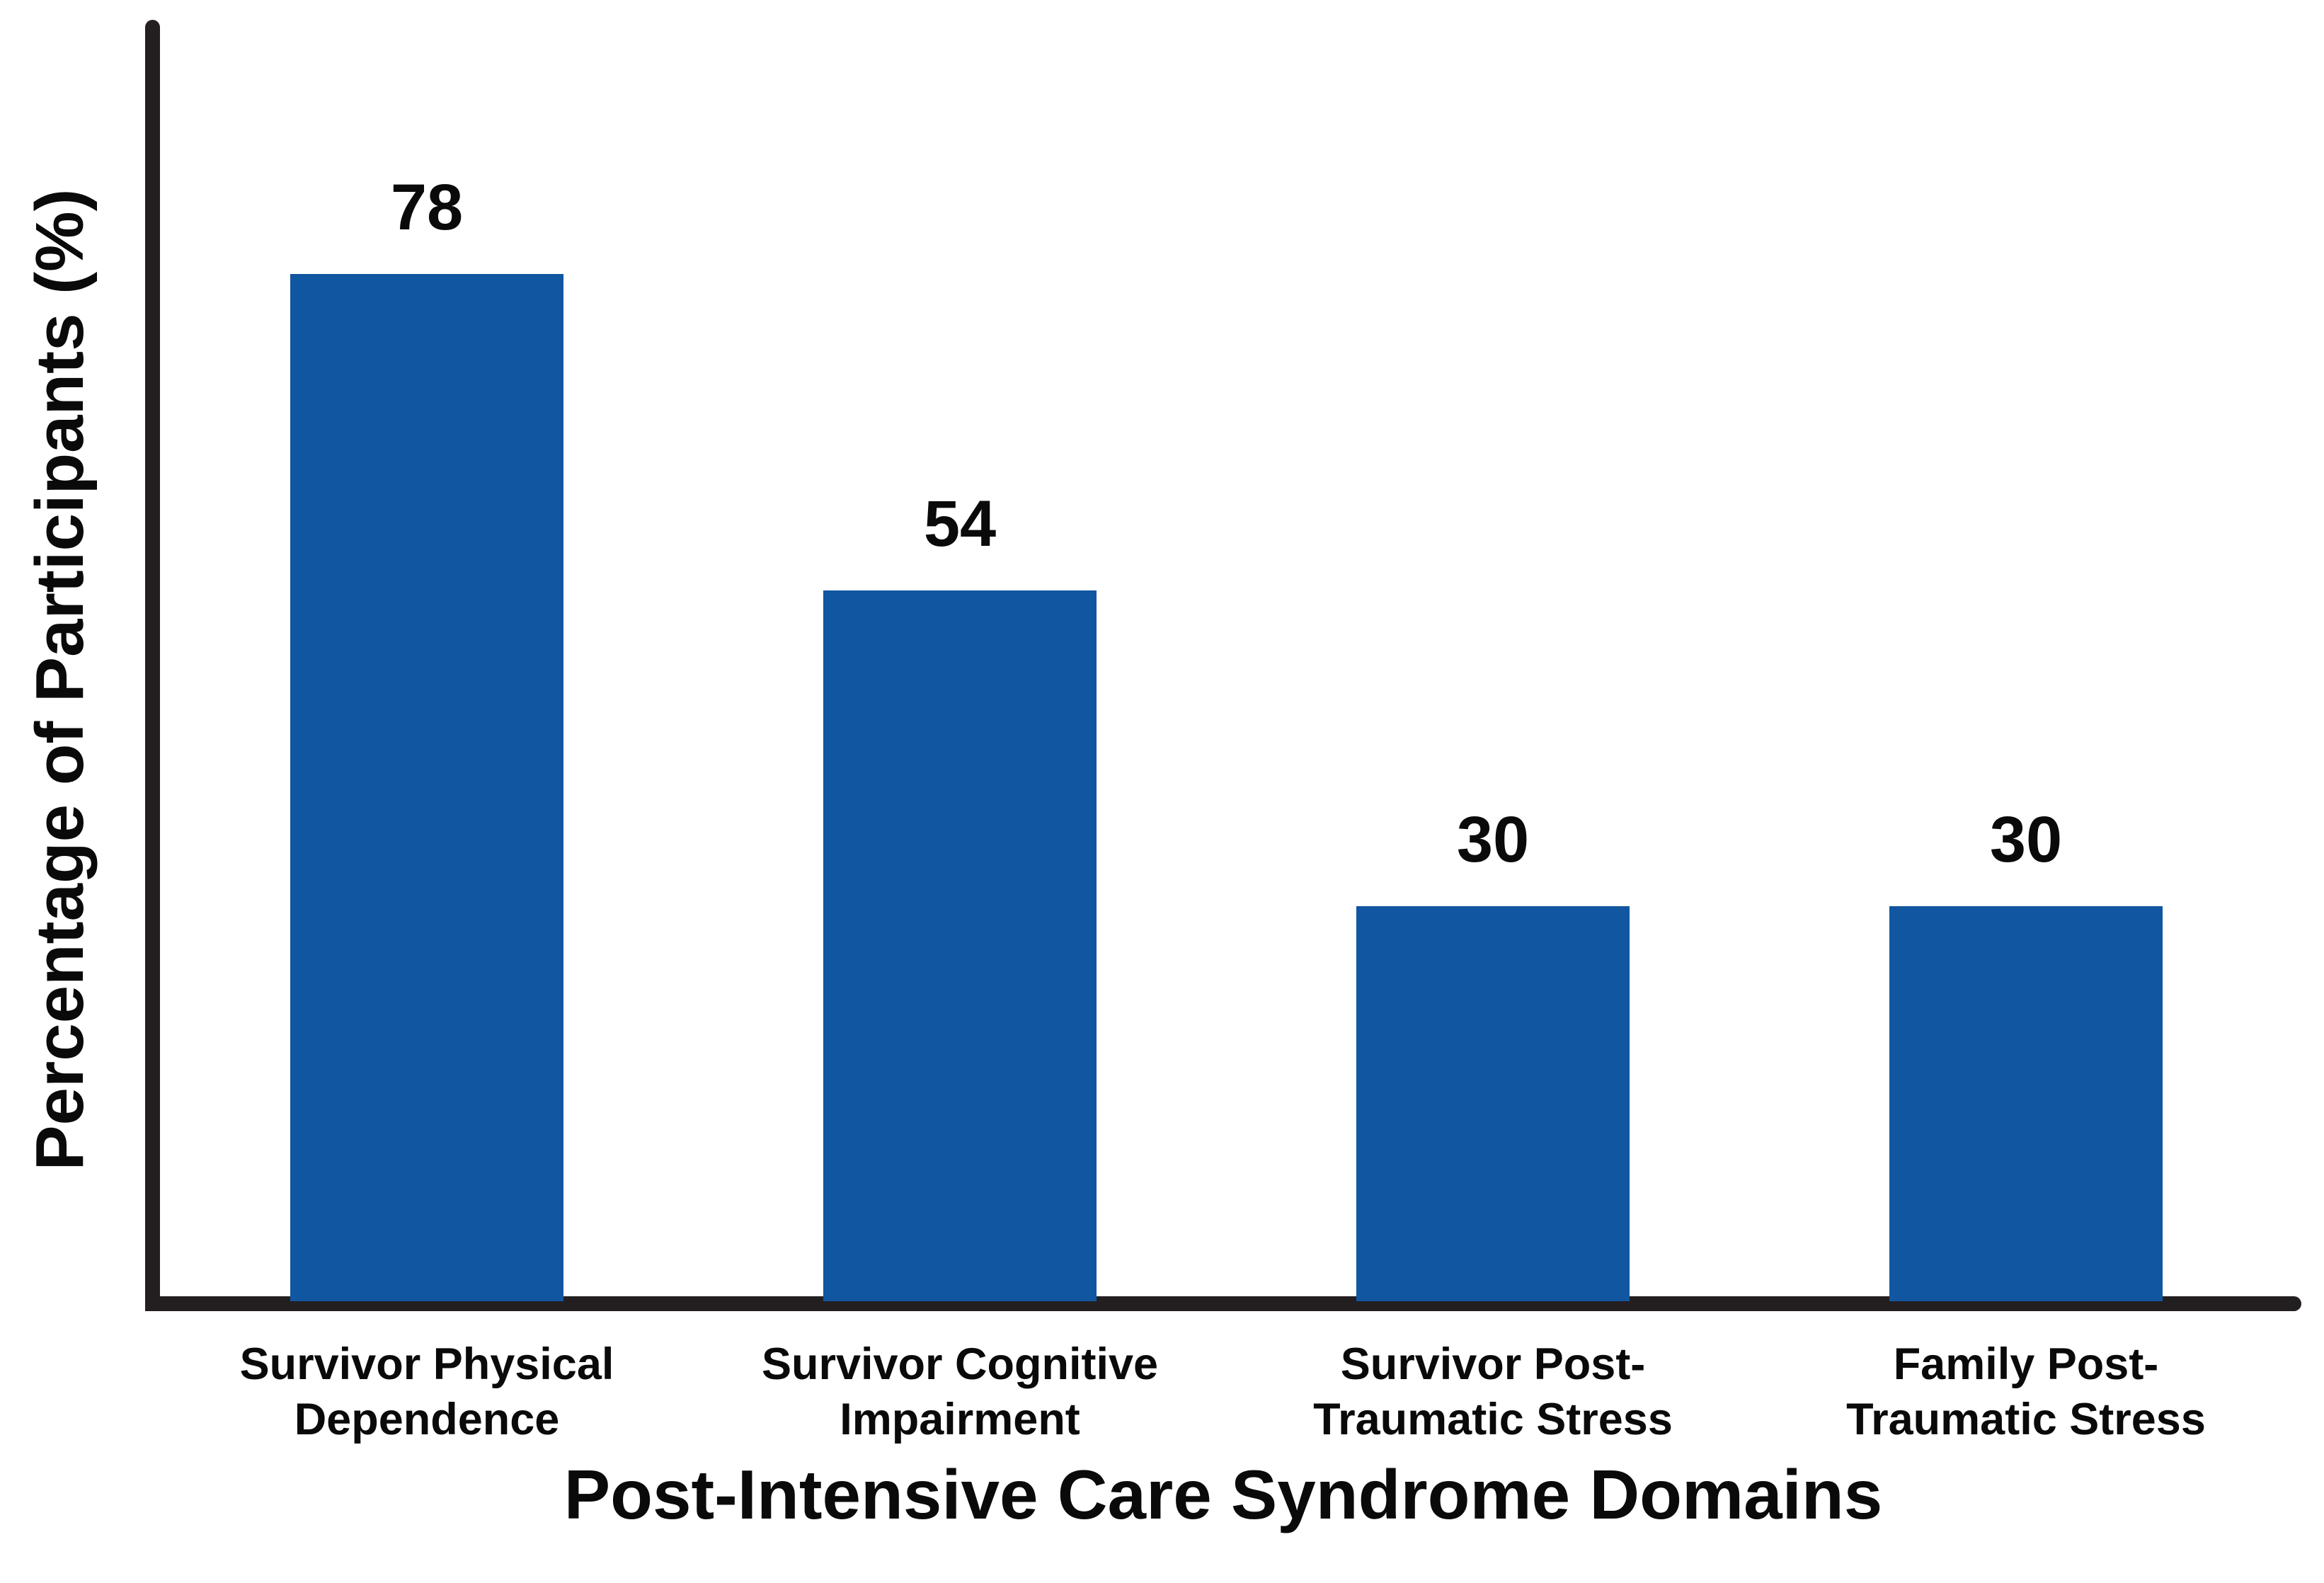  Describe the element at coordinates (2026, 1392) in the screenshot. I see `category-label: Family Post- Traumatic Stress` at that location.